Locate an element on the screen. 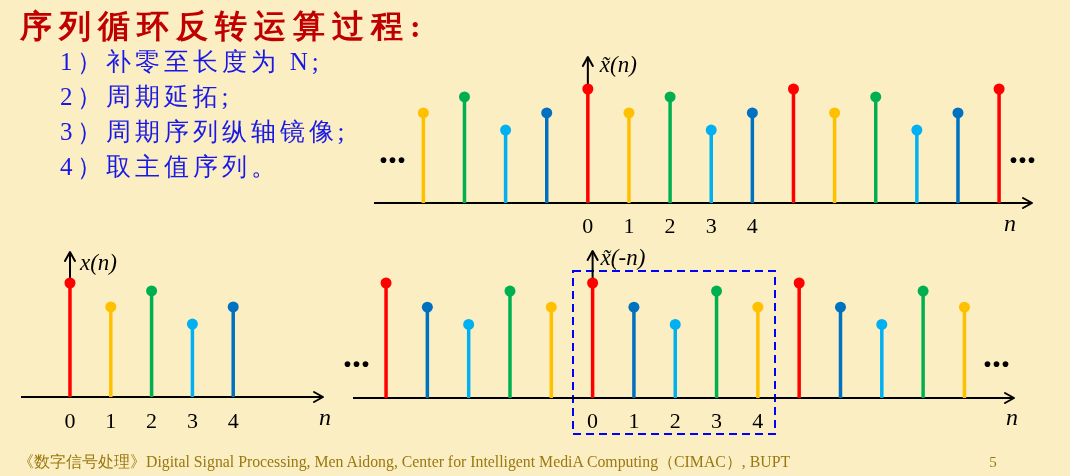  text: 《数字信号处理》Digital Signal Processing, Men Aidong, Center for Intelligent MediA Computing（CIMAC）, BUPT is located at coordinates (404, 462).